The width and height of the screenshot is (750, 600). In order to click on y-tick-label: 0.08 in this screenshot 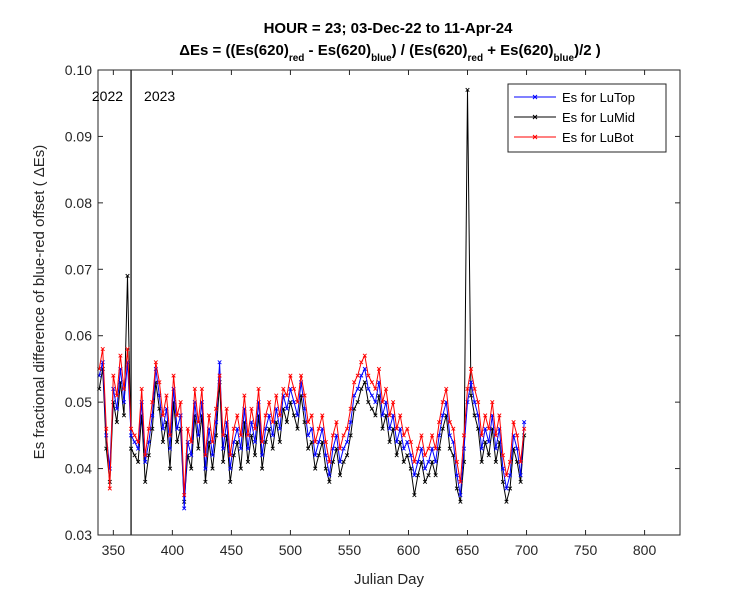, I will do `click(78, 203)`.